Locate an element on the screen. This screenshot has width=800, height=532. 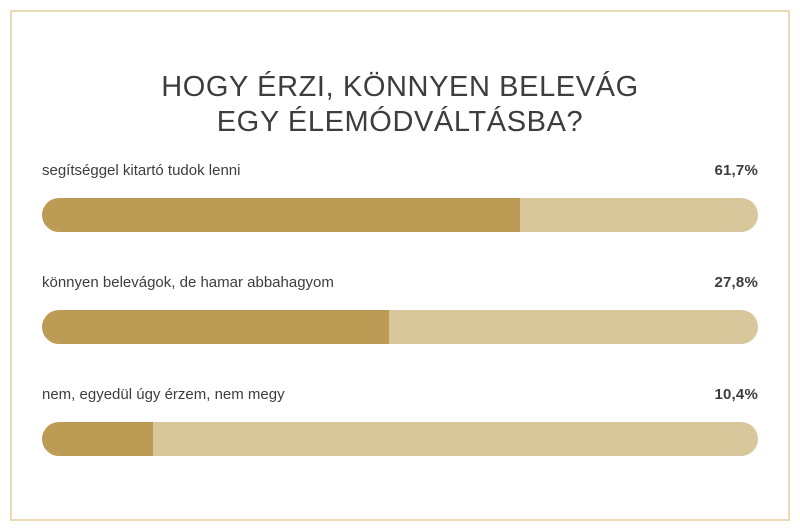
bar-row-1-value: 61,7% is located at coordinates (736, 170).